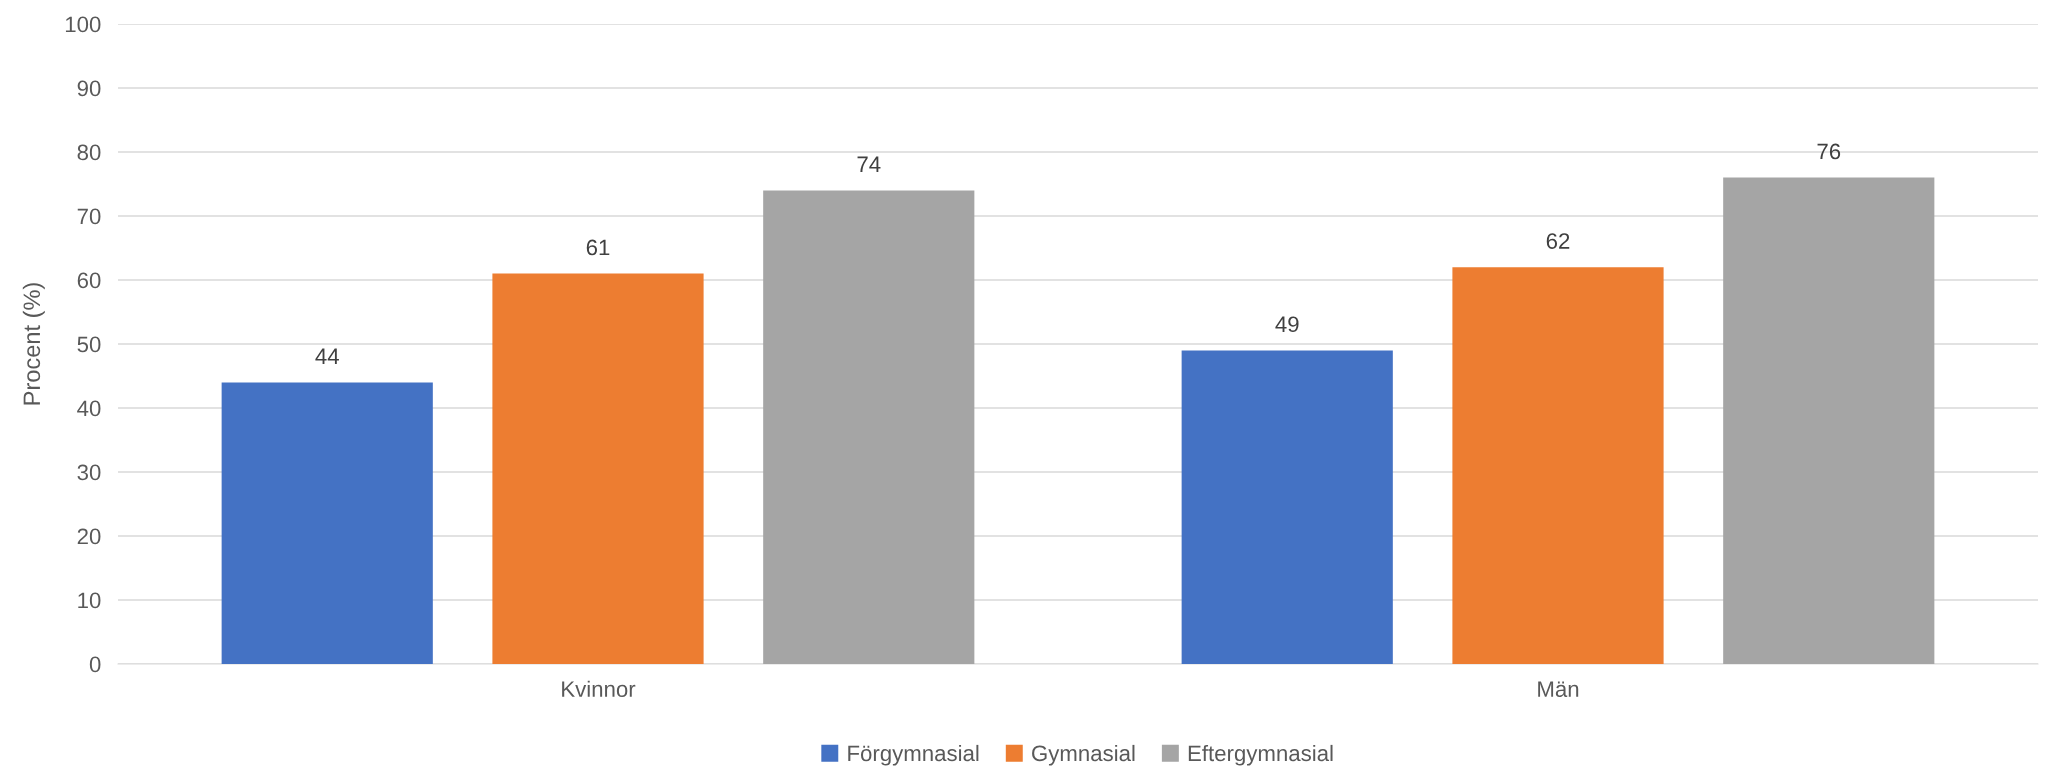 The image size is (2062, 768). Describe the element at coordinates (1558, 241) in the screenshot. I see `data-label: 62` at that location.